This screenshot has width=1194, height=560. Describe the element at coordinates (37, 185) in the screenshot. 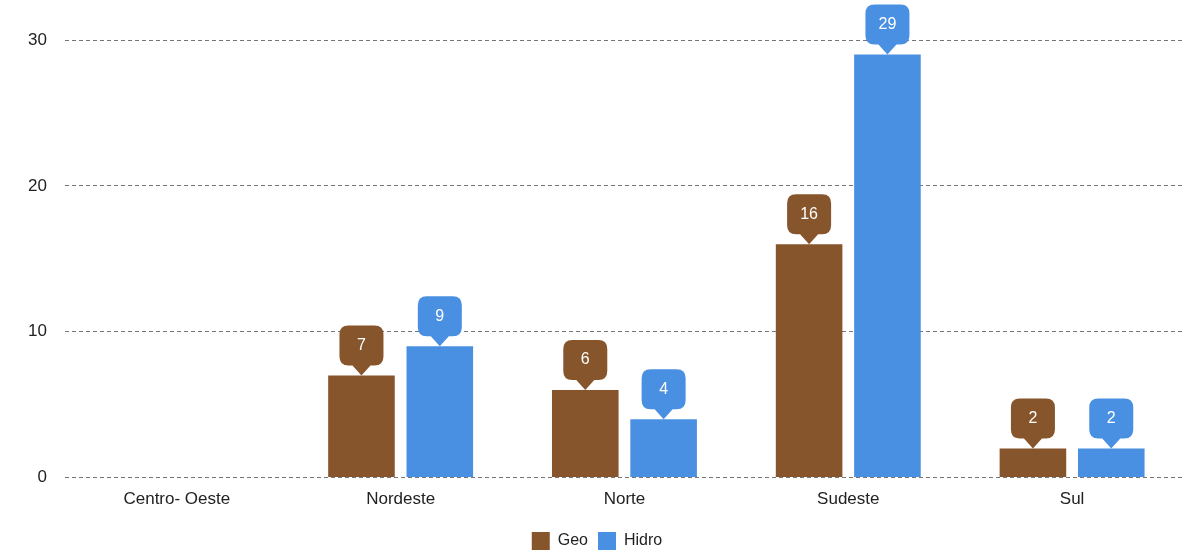

I see `y-tick-label: 20` at that location.